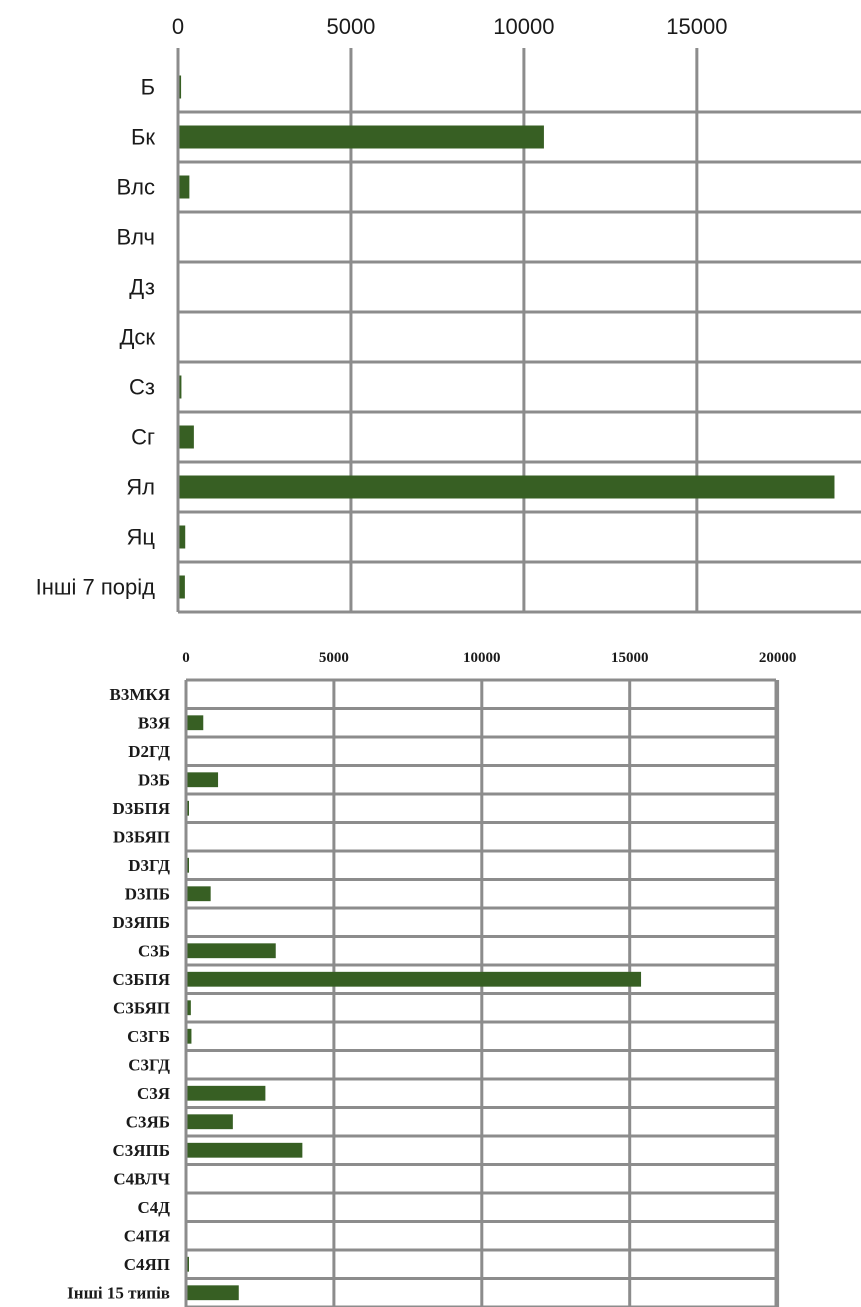 This screenshot has height=1307, width=861. Describe the element at coordinates (154, 950) in the screenshot. I see `category-label: С3Б` at that location.